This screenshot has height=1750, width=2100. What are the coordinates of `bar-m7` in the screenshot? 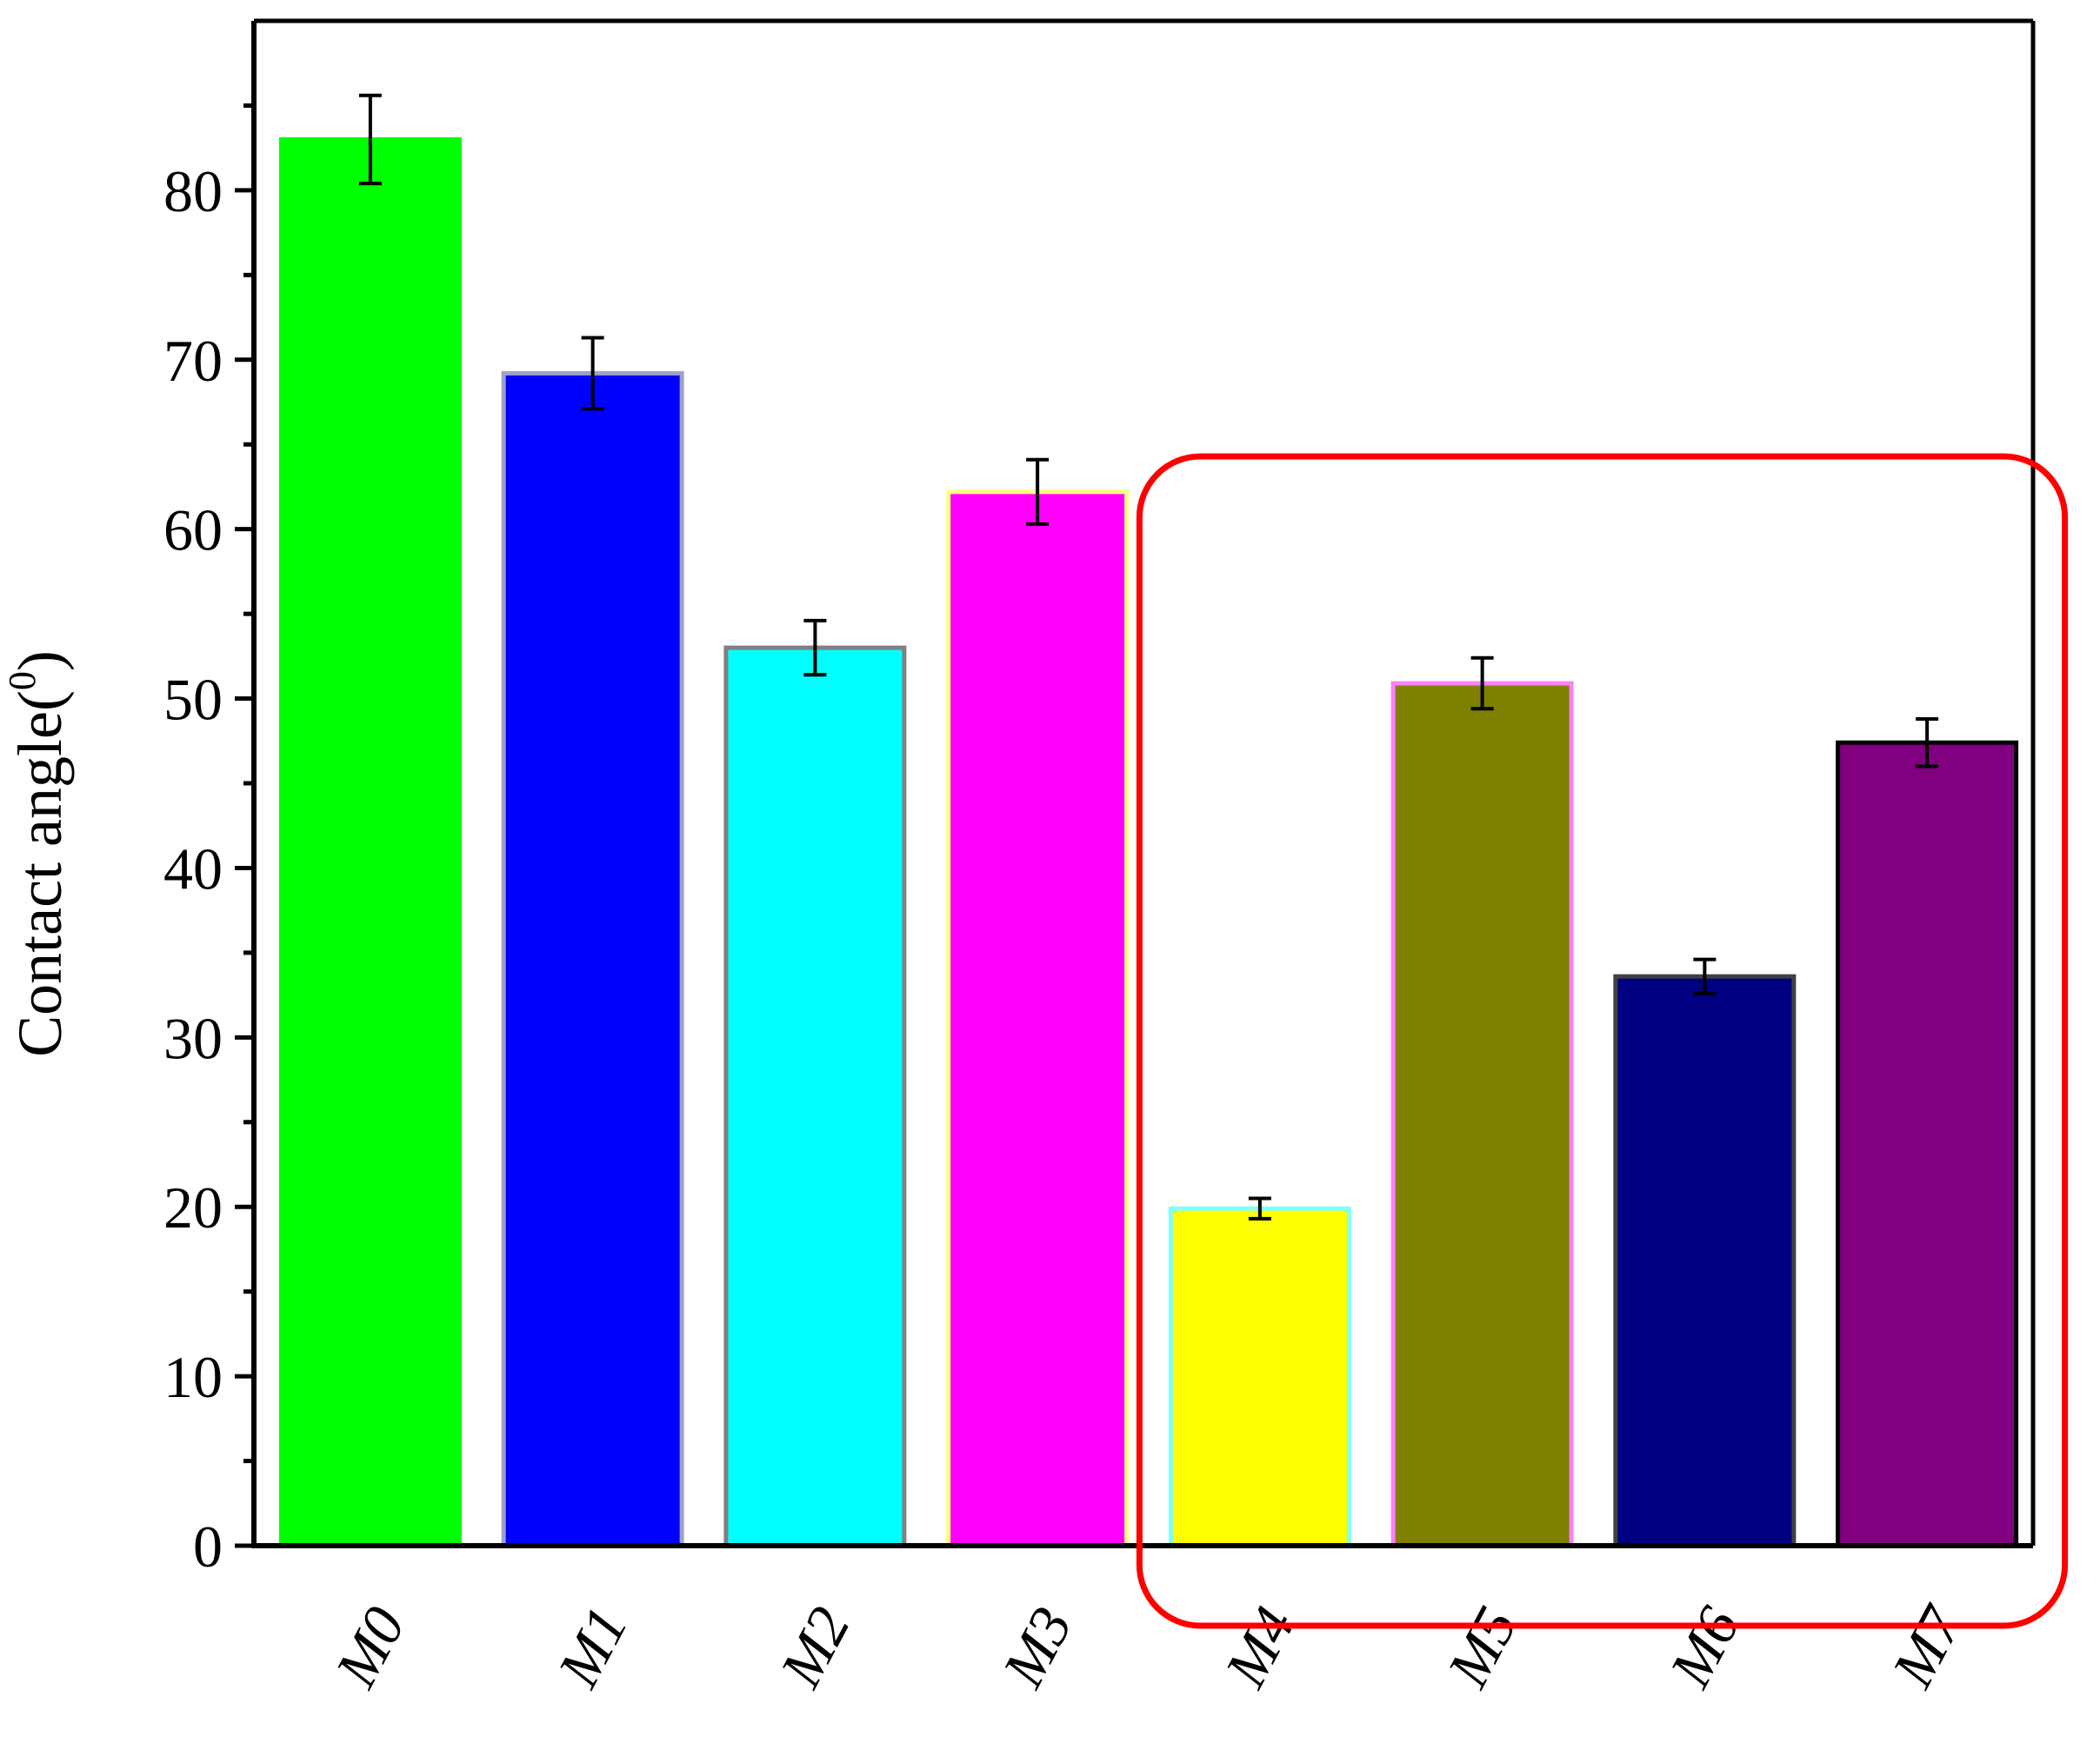 It's located at (1927, 1144).